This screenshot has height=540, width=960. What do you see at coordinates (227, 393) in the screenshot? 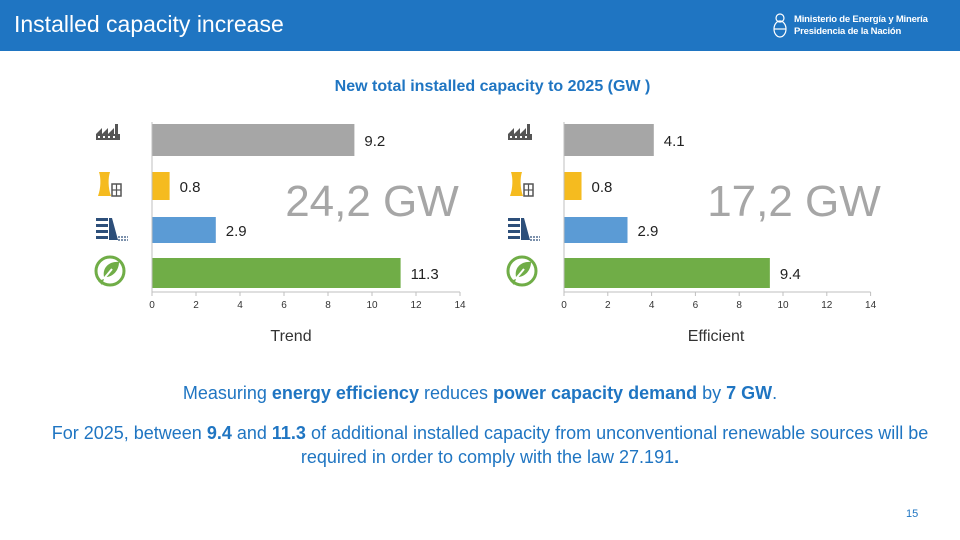
I see `text-segment: Measuring` at bounding box center [227, 393].